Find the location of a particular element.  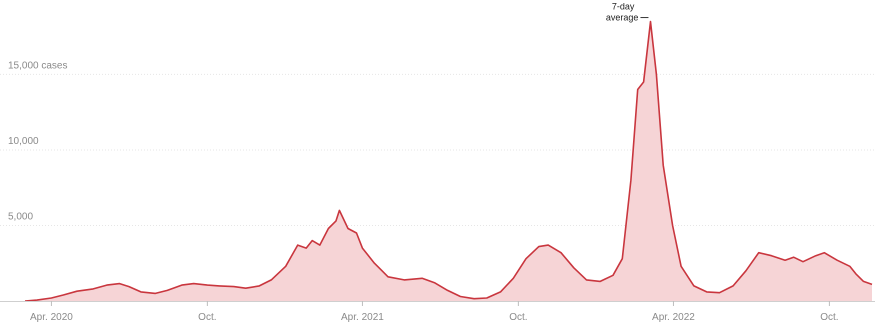

y-tick-label: 15,000 cases is located at coordinates (38, 65).